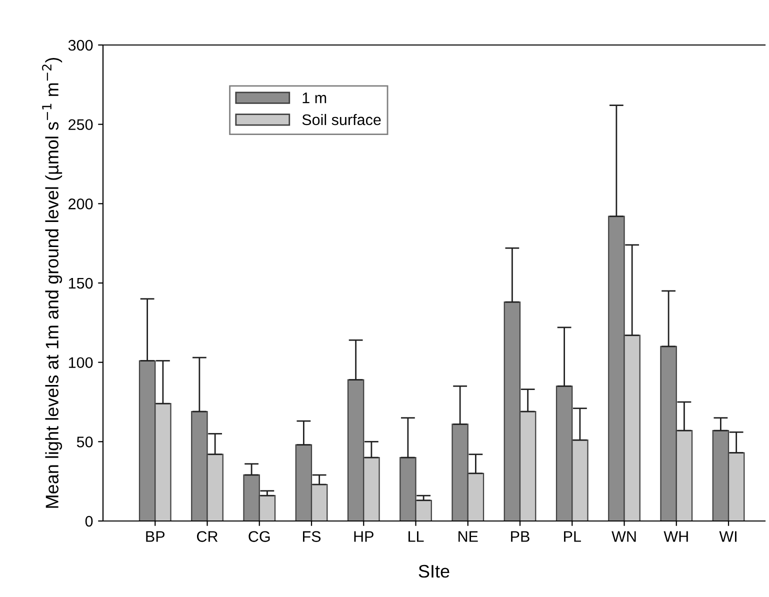 This screenshot has width=769, height=597. I want to click on x-tick-label: PL, so click(572, 536).